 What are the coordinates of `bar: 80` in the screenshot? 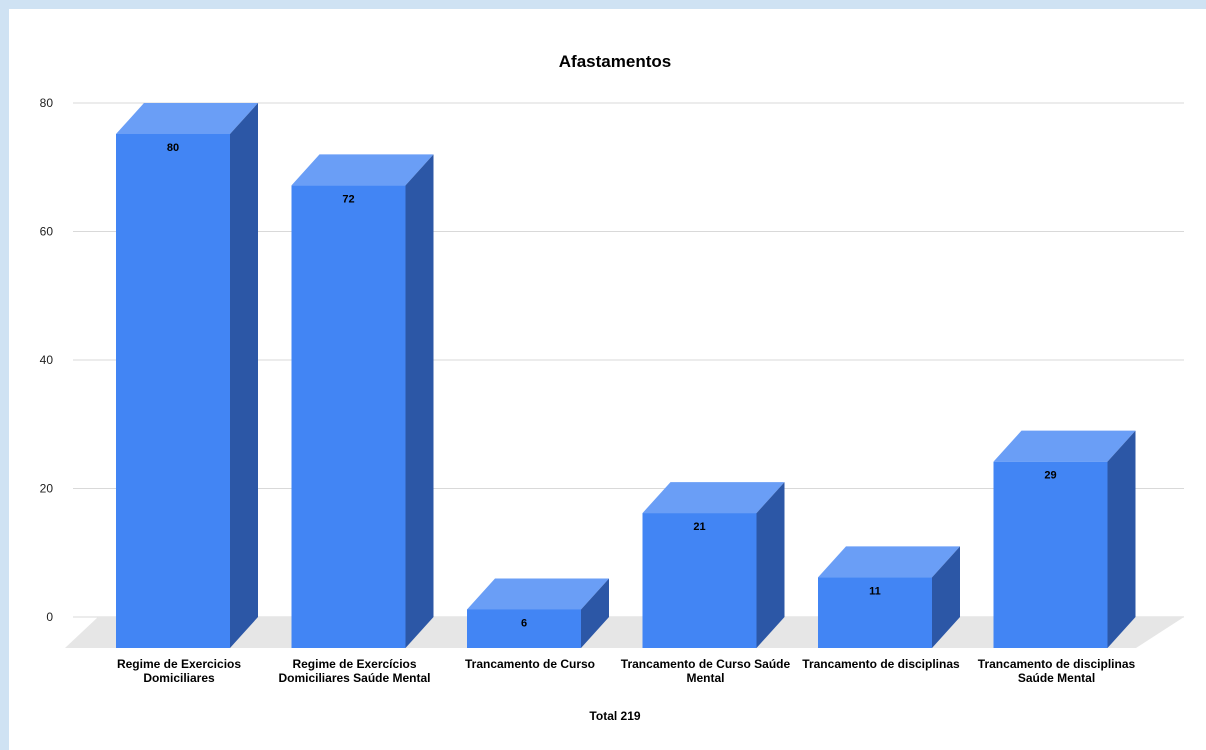 It's located at (187, 375).